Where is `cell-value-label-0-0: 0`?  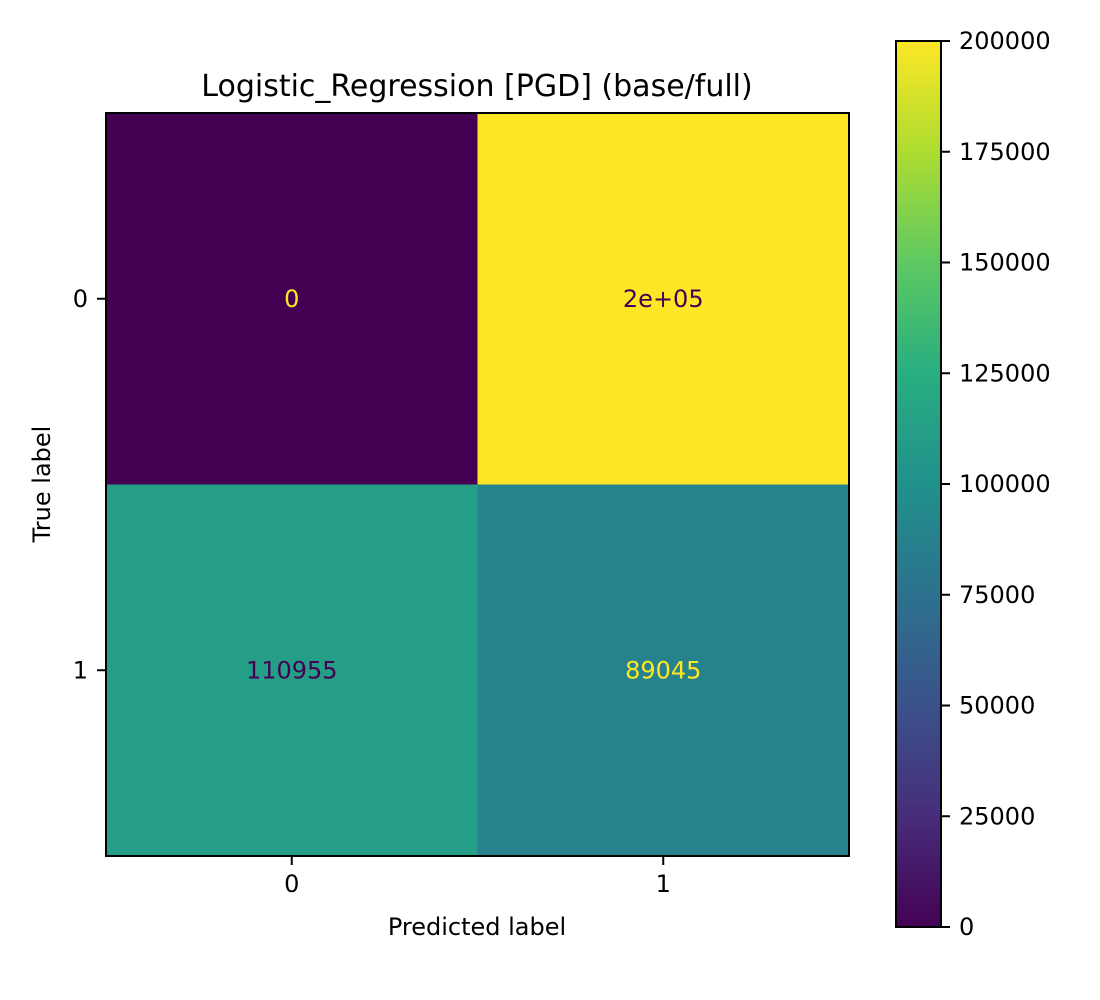 cell-value-label-0-0: 0 is located at coordinates (291, 299).